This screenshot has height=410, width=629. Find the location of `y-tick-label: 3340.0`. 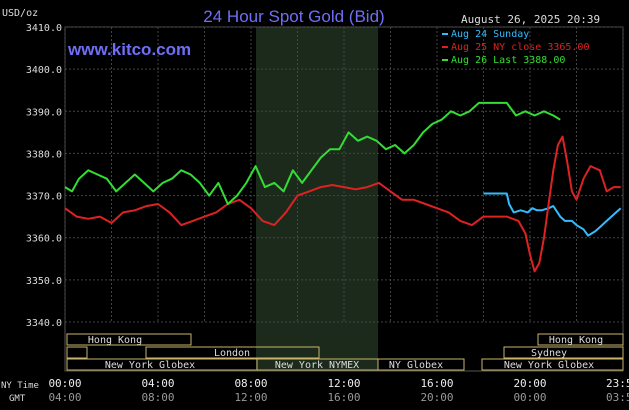

y-tick-label: 3340.0 is located at coordinates (44, 323).